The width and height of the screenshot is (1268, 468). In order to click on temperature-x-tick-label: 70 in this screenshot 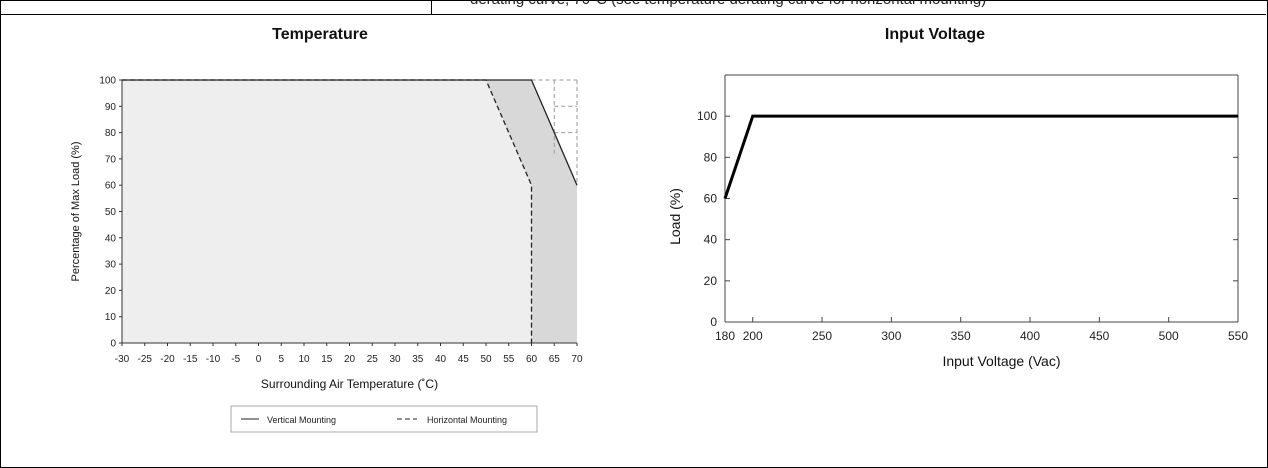, I will do `click(577, 359)`.